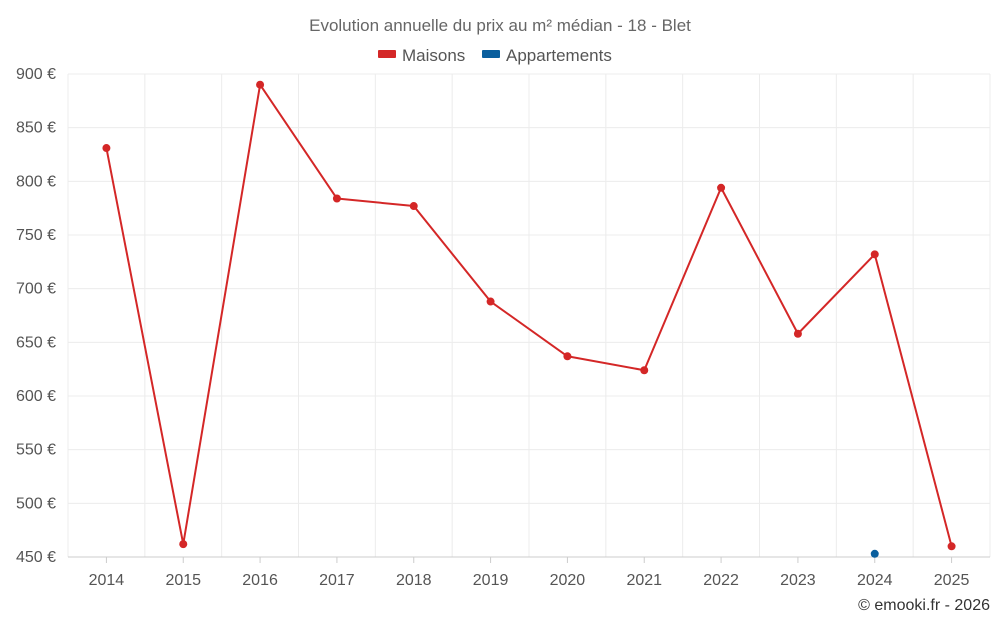 Image resolution: width=1000 pixels, height=625 pixels. What do you see at coordinates (413, 206) in the screenshot?
I see `data-point-maisons-2018` at bounding box center [413, 206].